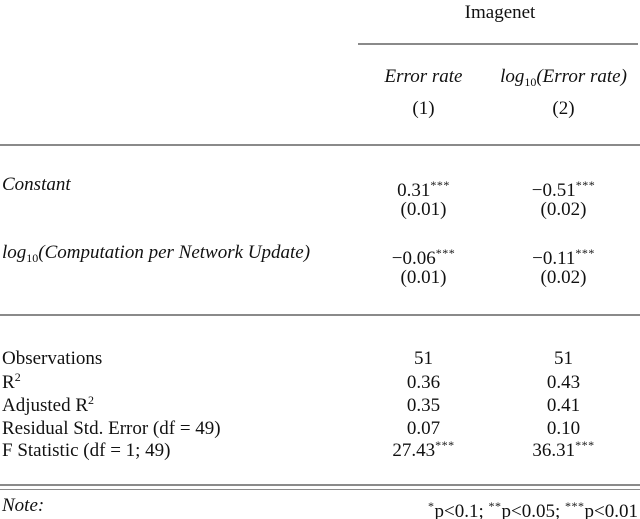  What do you see at coordinates (414, 190) in the screenshot?
I see `coef-estimate: 0.31` at bounding box center [414, 190].